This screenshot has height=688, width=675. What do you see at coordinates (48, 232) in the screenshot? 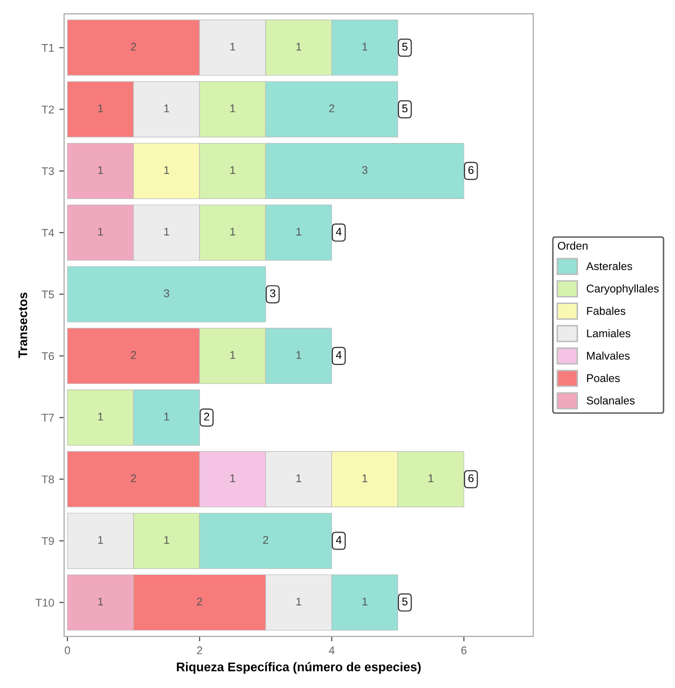
I see `y-tick-label: T4` at bounding box center [48, 232].